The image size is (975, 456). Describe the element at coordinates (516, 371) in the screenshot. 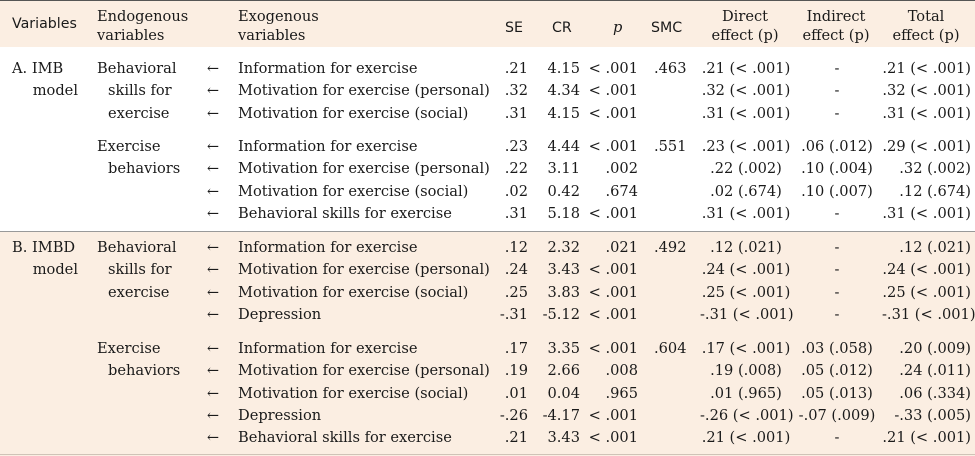

I see `se-value: .19` at that location.